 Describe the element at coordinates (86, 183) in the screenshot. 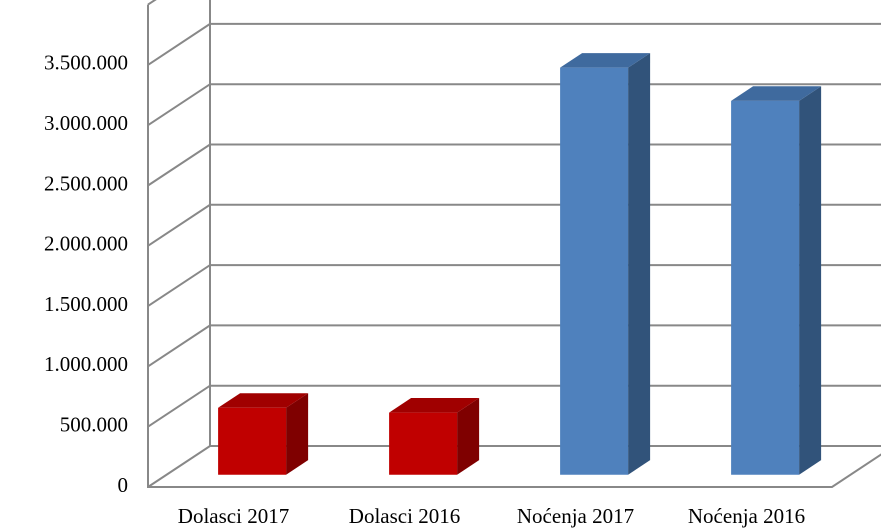

I see `y-tick-label: 2.500.000` at that location.